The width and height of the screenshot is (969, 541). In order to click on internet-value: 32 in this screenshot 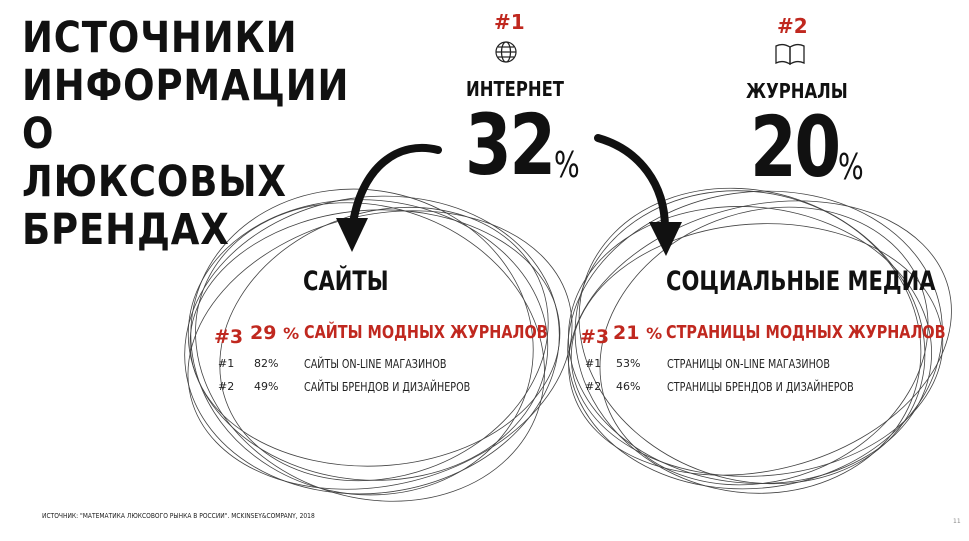, I will do `click(510, 145)`.